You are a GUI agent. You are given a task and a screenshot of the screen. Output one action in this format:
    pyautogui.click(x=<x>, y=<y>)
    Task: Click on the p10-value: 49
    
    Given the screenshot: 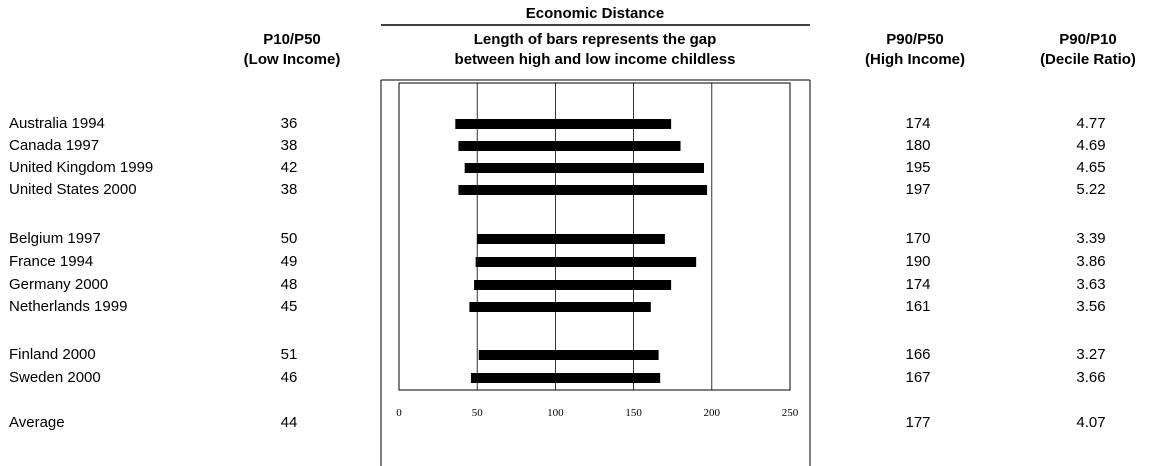 What is the action you would take?
    pyautogui.click(x=289, y=261)
    